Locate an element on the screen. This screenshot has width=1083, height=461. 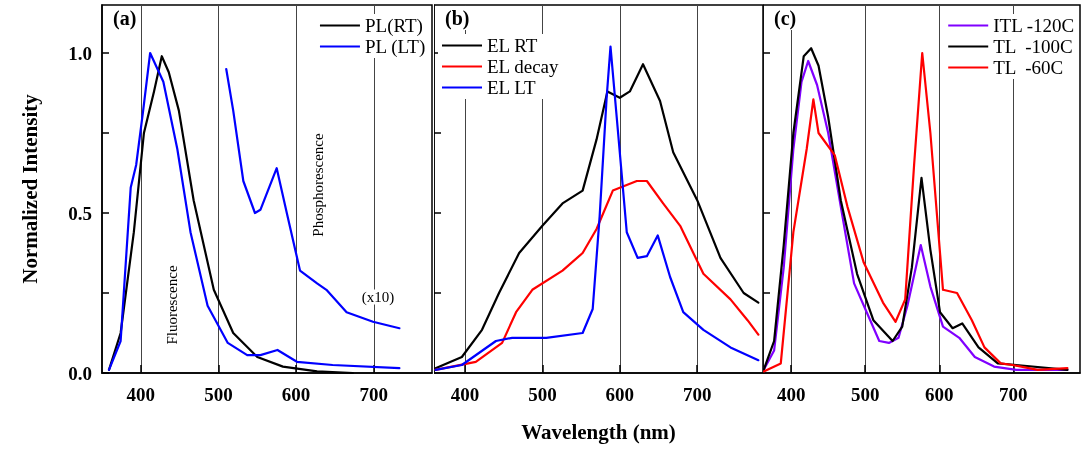
legend-label: EL LT is located at coordinates (512, 87).